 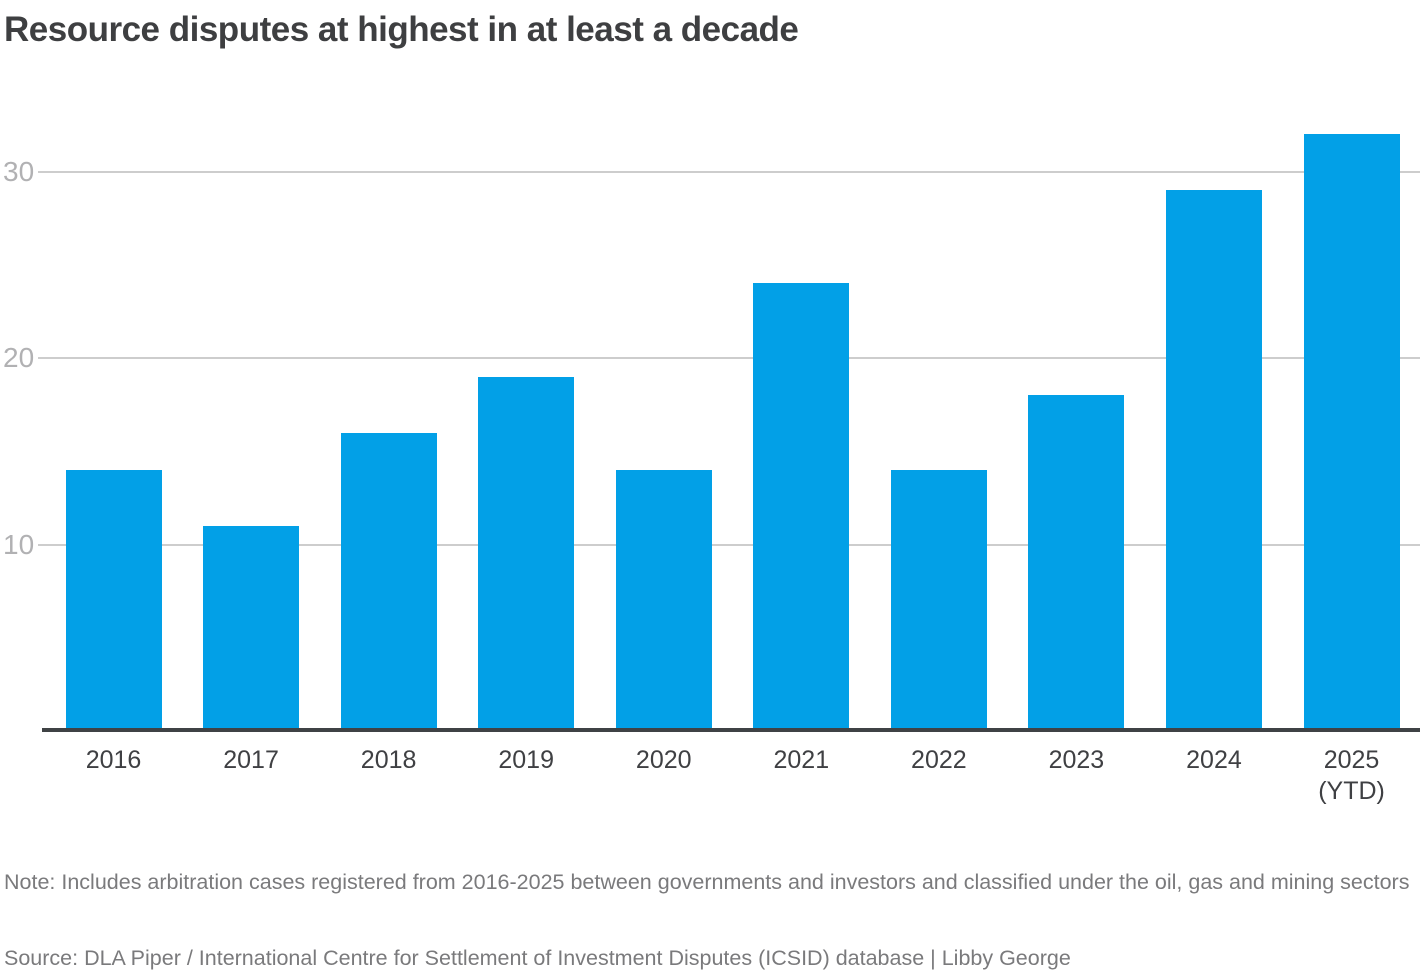 I want to click on x-axis-tick-year: 2022, so click(x=939, y=760).